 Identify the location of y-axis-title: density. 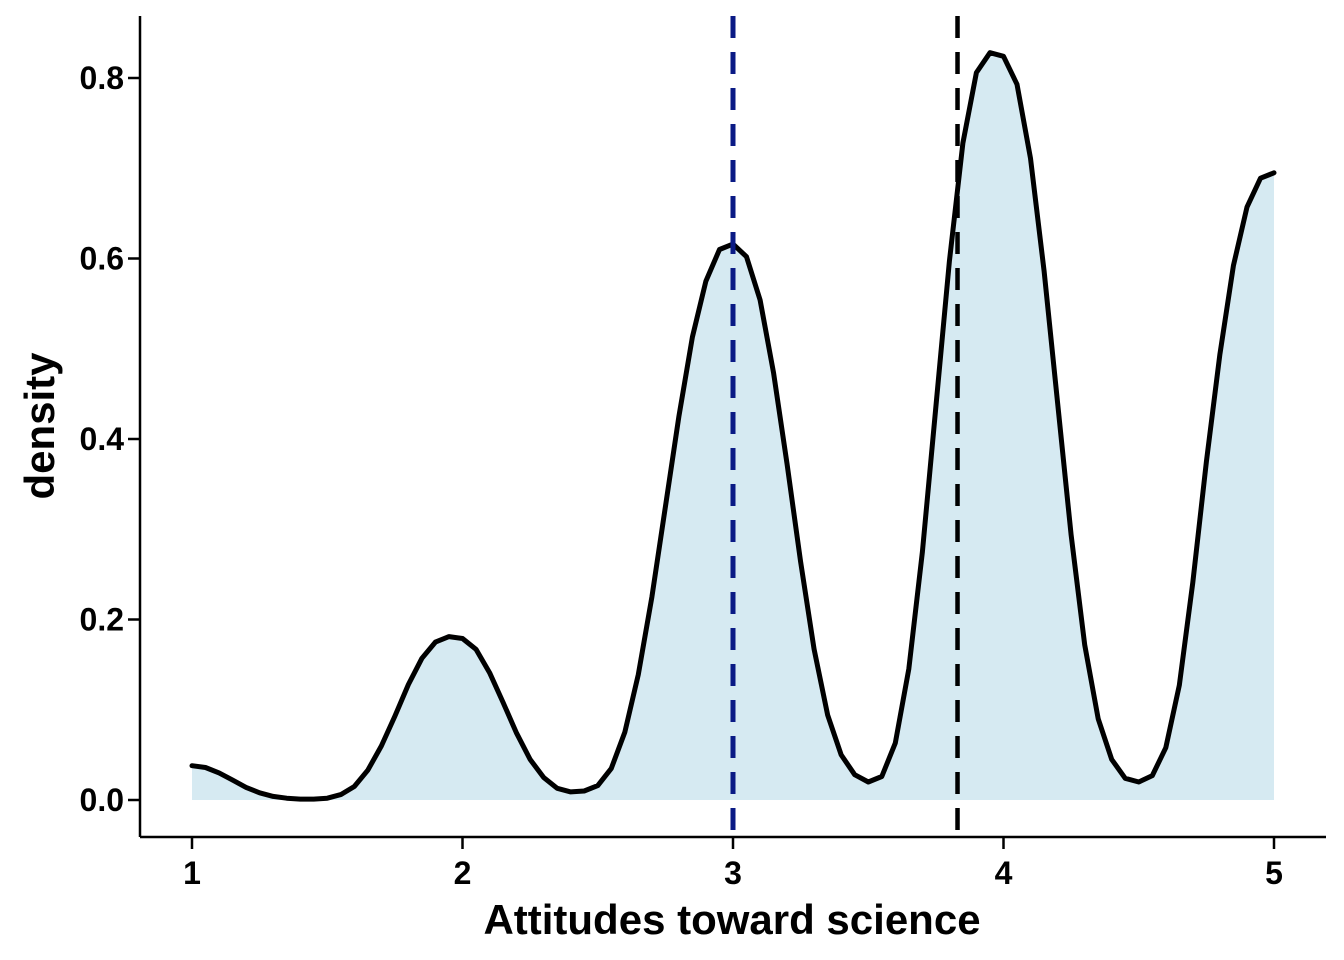
(39, 426).